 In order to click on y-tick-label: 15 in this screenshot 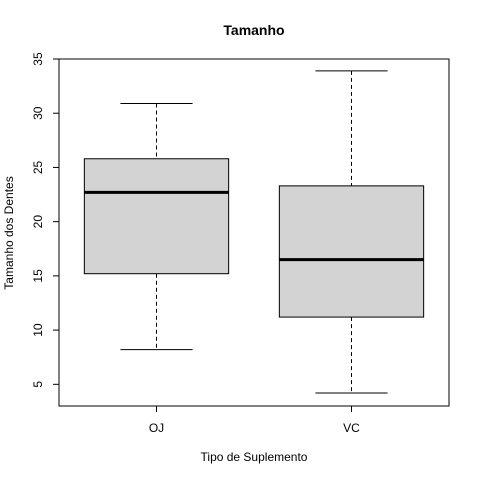, I will do `click(38, 276)`.